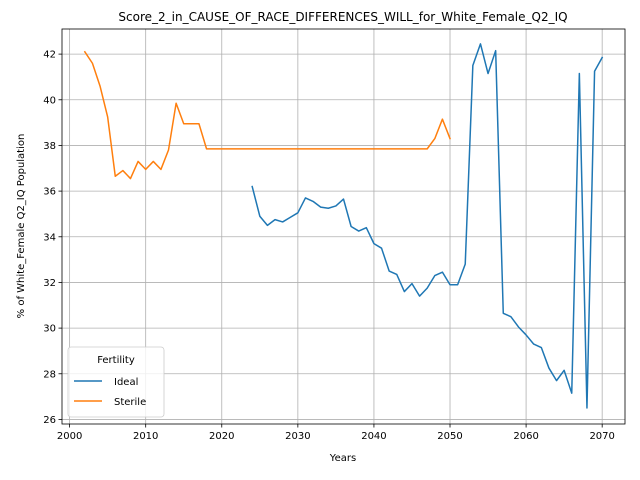 This screenshot has height=480, width=640. What do you see at coordinates (601, 436) in the screenshot?
I see `x-tick-label: 2070` at bounding box center [601, 436].